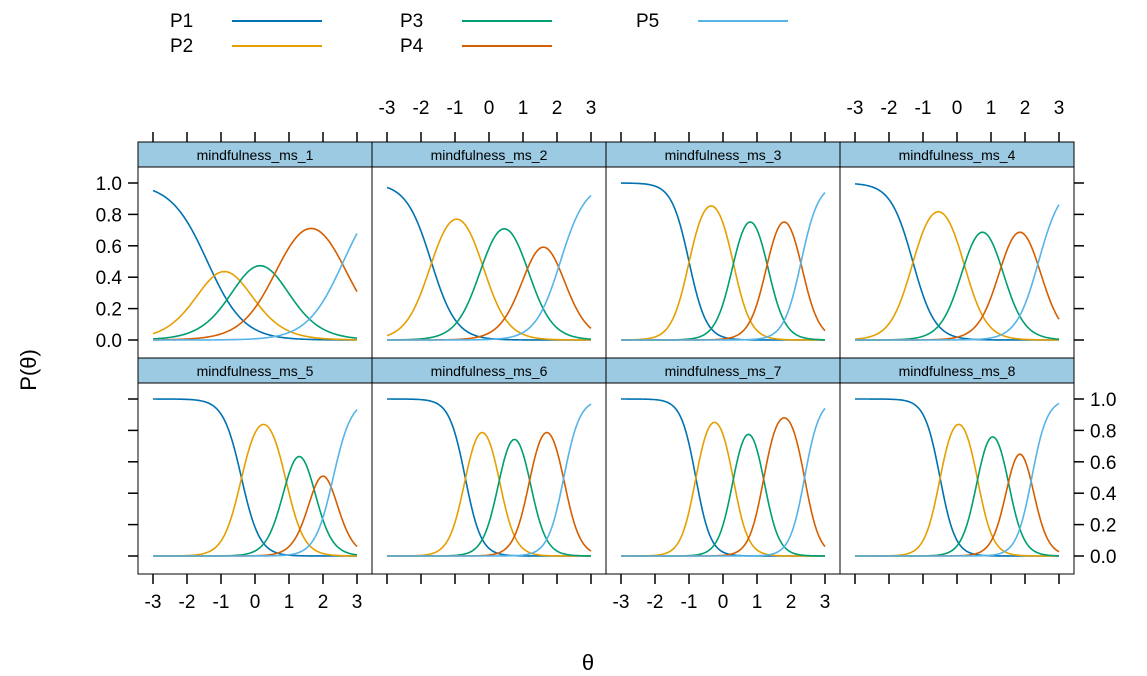 Image resolution: width=1147 pixels, height=676 pixels. I want to click on legend-label-p3: P3, so click(411, 21).